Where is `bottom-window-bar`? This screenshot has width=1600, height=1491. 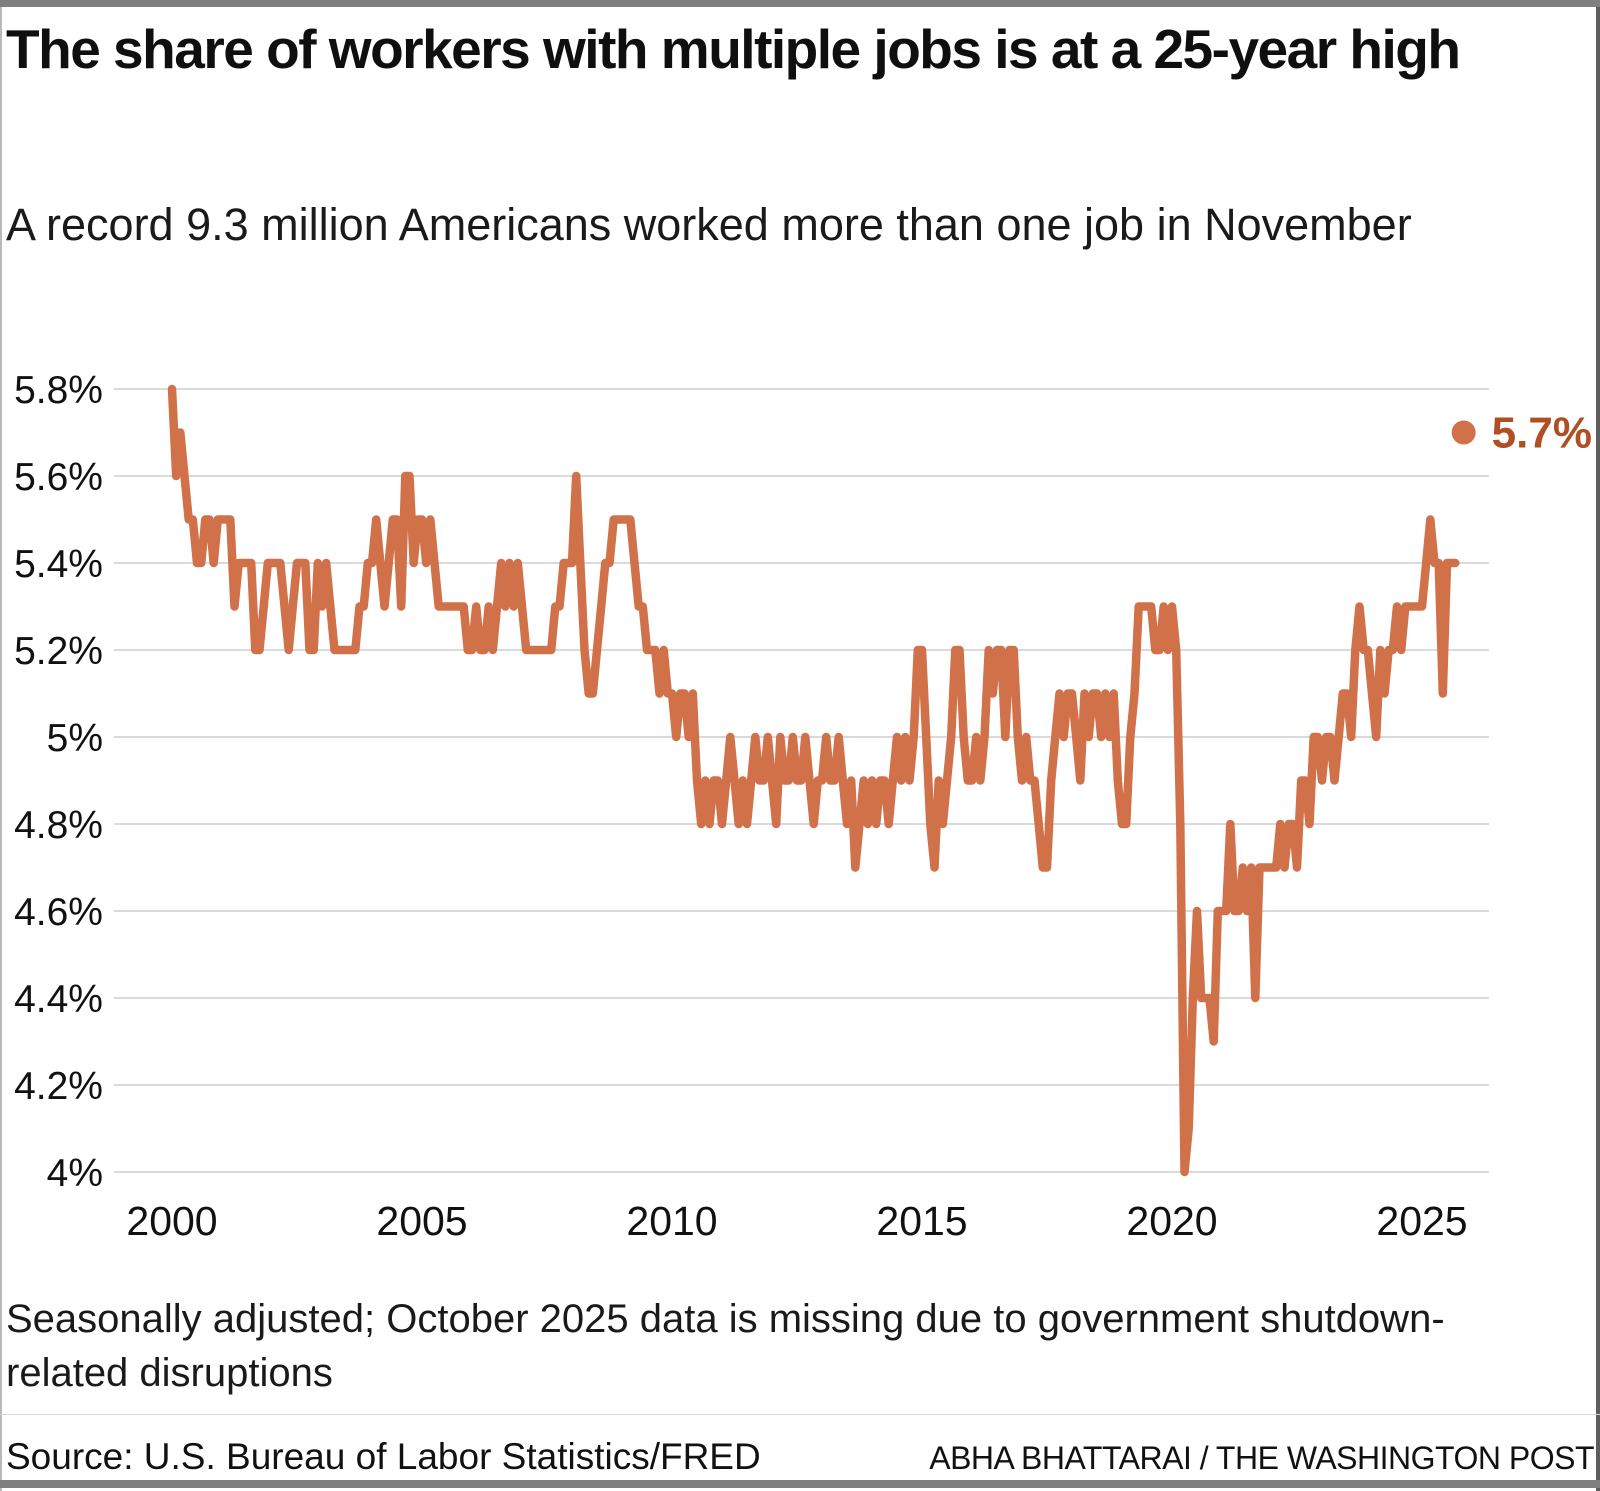
bottom-window-bar is located at coordinates (800, 1484).